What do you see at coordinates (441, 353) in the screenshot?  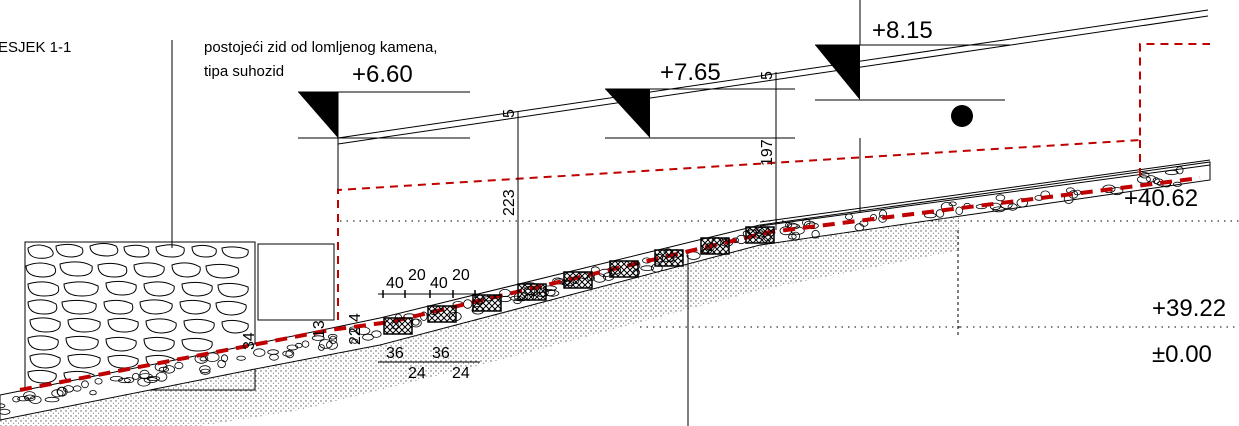 I see `dim-36b: 36` at bounding box center [441, 353].